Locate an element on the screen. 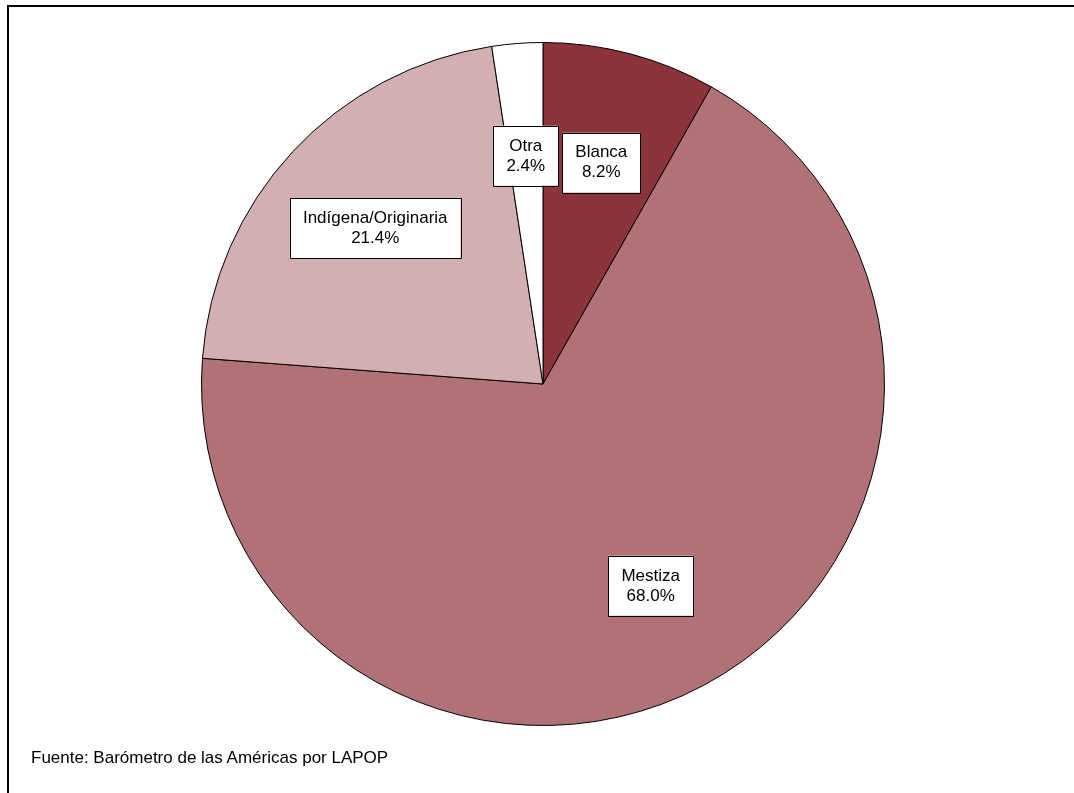 The width and height of the screenshot is (1074, 793). data-label: 21.4% is located at coordinates (375, 238).